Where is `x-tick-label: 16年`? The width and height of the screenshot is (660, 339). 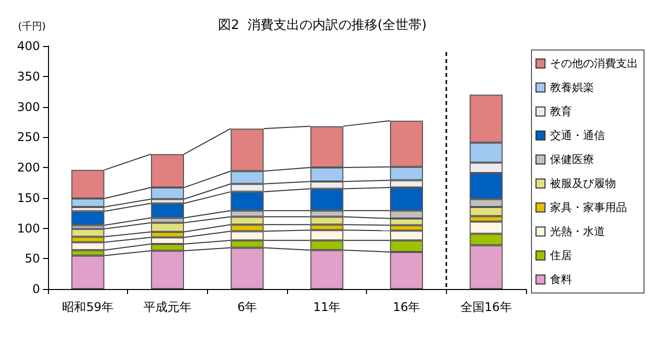 x-tick-label: 16年 is located at coordinates (406, 307).